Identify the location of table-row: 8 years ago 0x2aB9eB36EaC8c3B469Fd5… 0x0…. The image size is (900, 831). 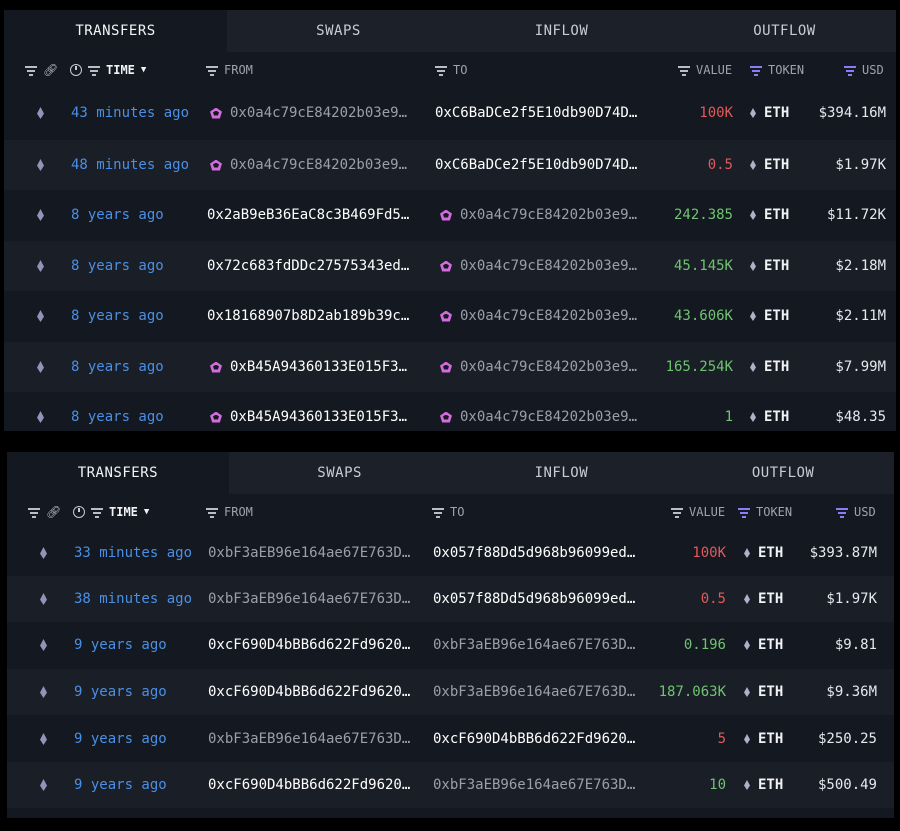
(450, 215).